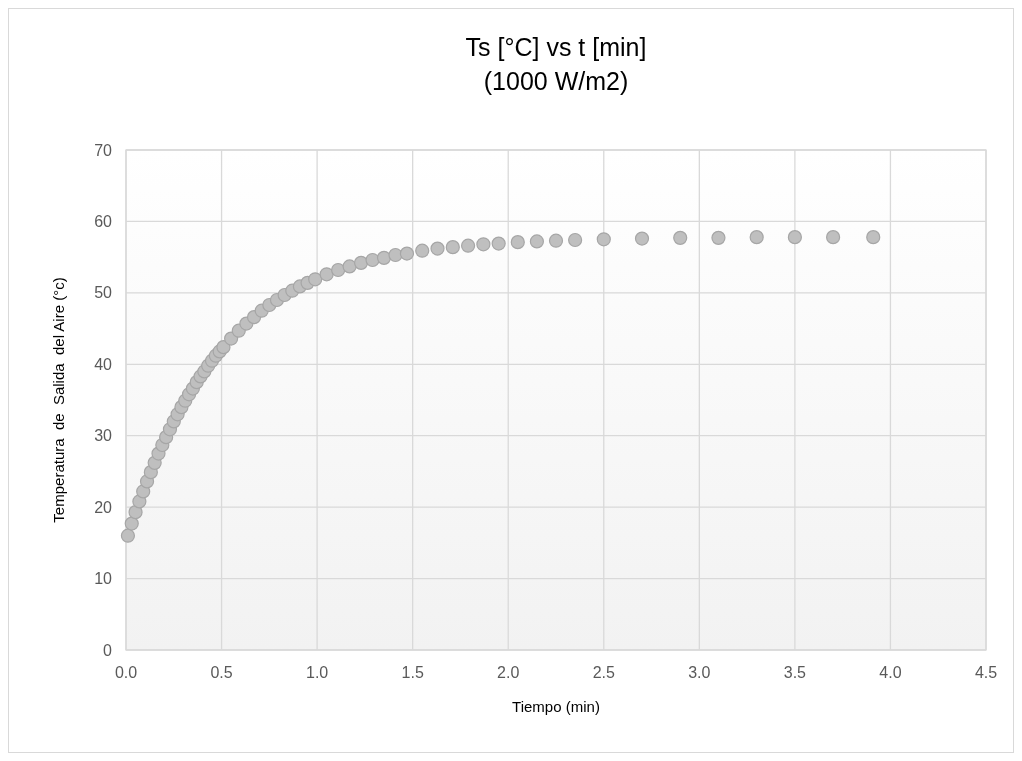 The image size is (1022, 761). I want to click on x-tick-label: 2.5, so click(603, 672).